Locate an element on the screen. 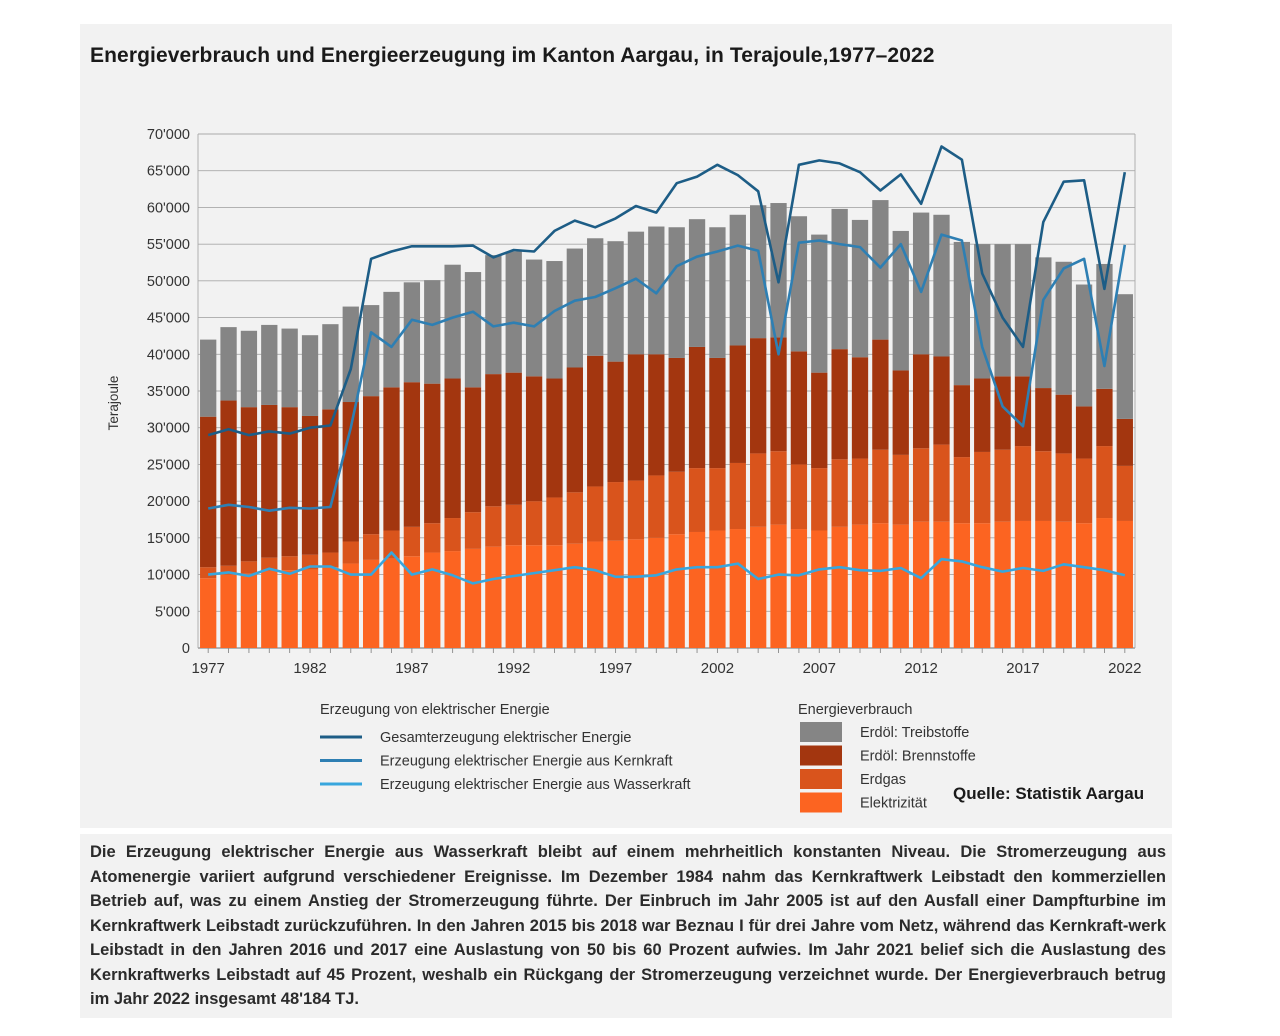  x-tick-label: 2012 is located at coordinates (920, 668).